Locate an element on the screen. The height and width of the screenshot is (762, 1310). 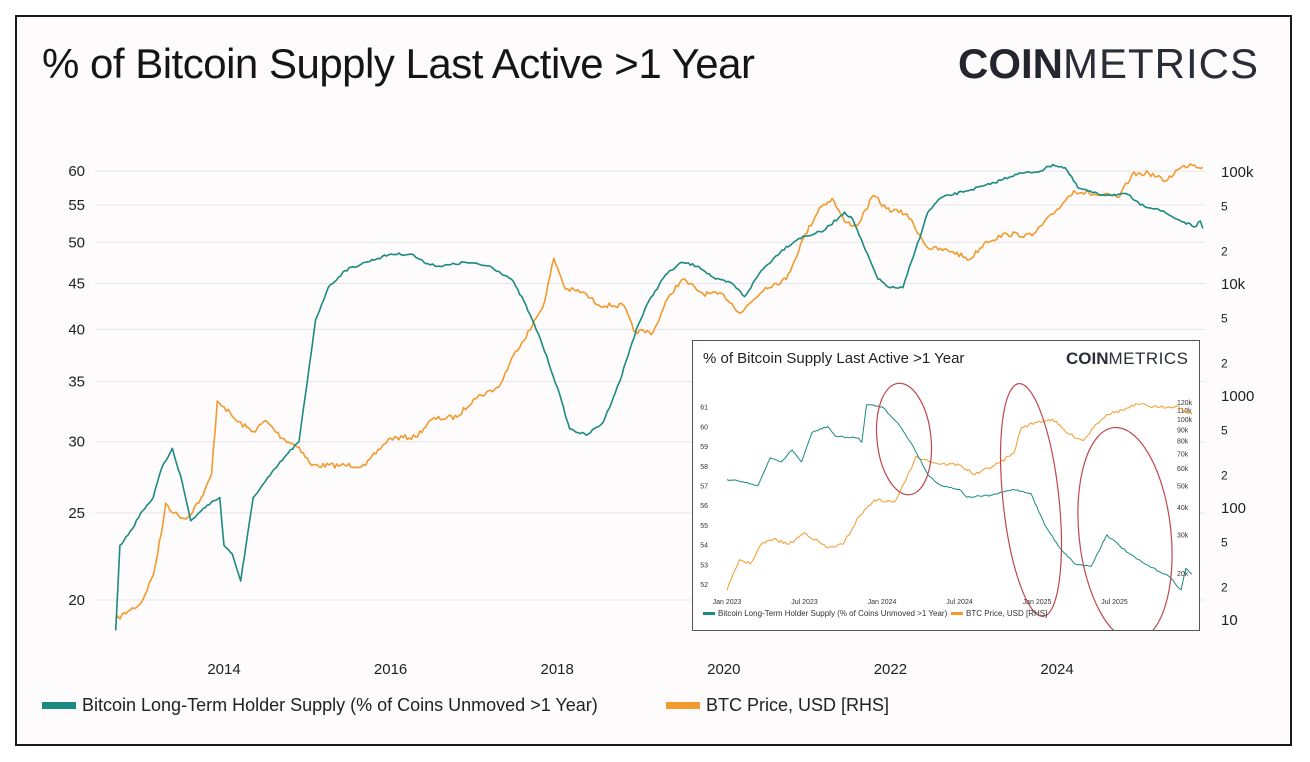
inset-x-tick-label: Jan 2023 is located at coordinates (727, 602).